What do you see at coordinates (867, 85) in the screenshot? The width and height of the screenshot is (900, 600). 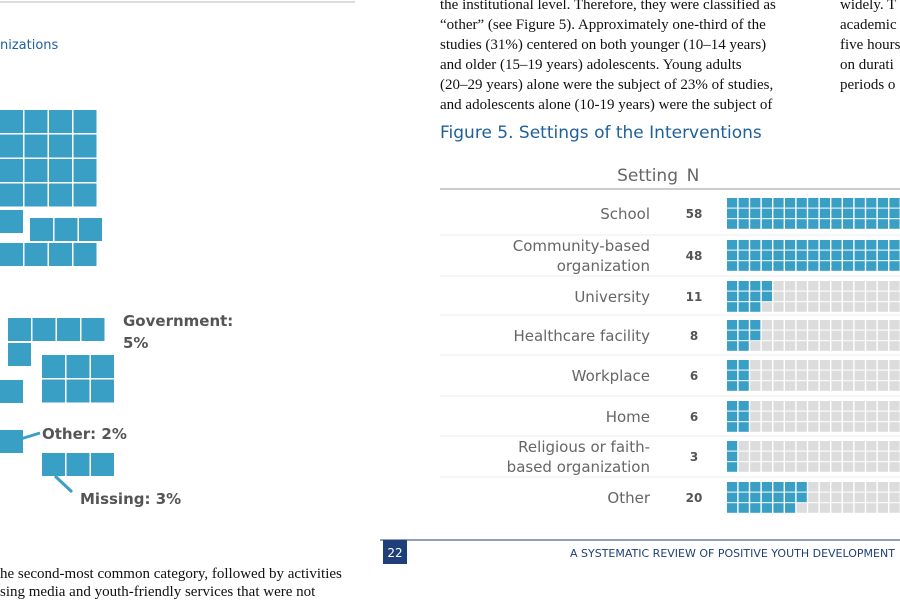 I see `body-text: periods o` at bounding box center [867, 85].